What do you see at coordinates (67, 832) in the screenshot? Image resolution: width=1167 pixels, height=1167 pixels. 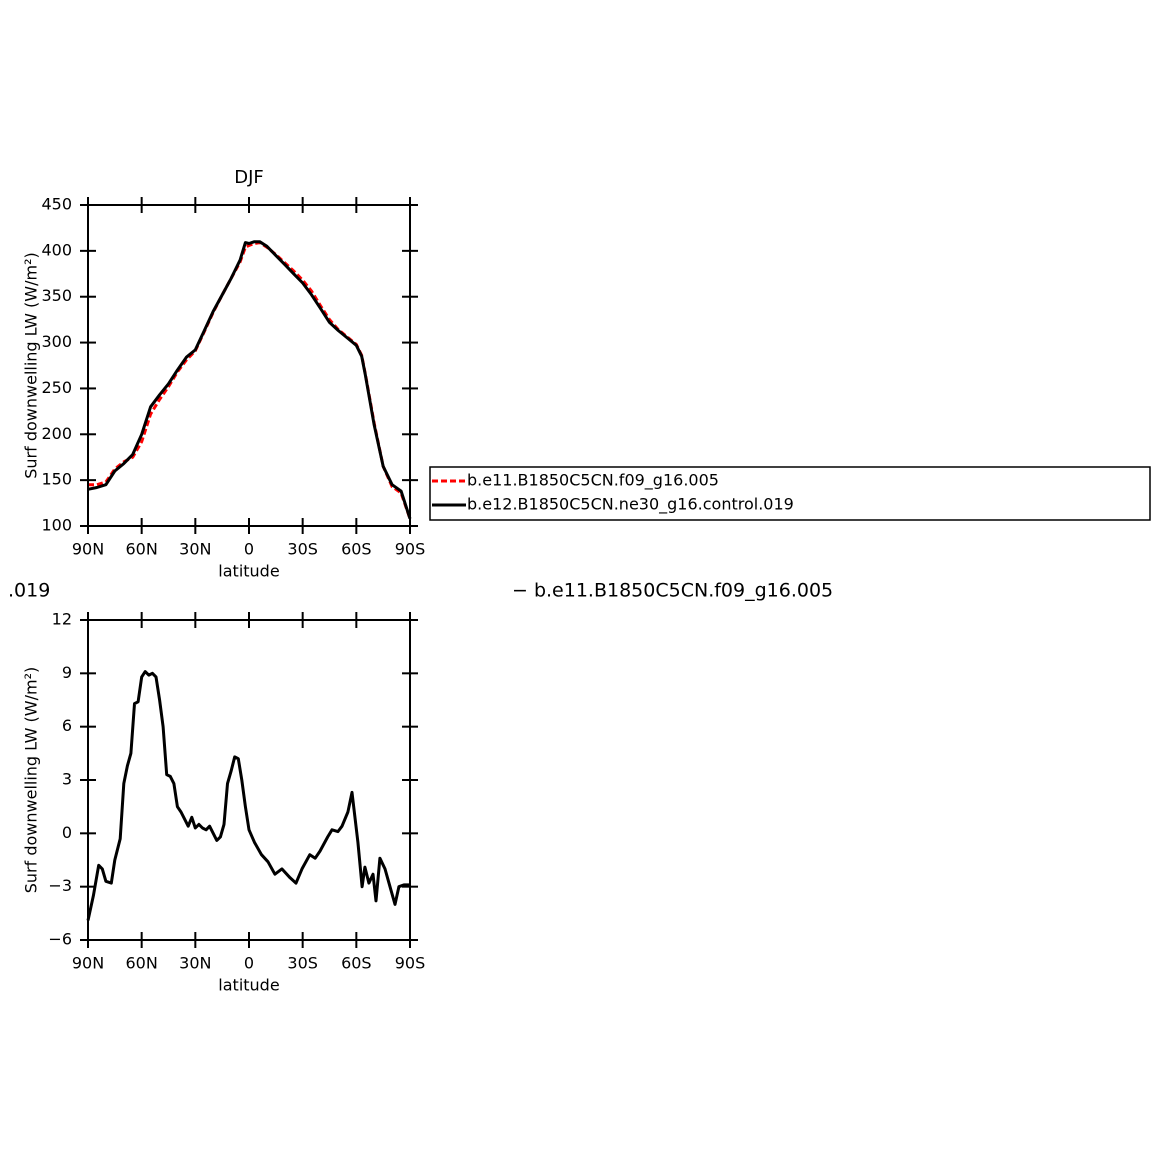 I see `y-tick-label: 0` at bounding box center [67, 832].